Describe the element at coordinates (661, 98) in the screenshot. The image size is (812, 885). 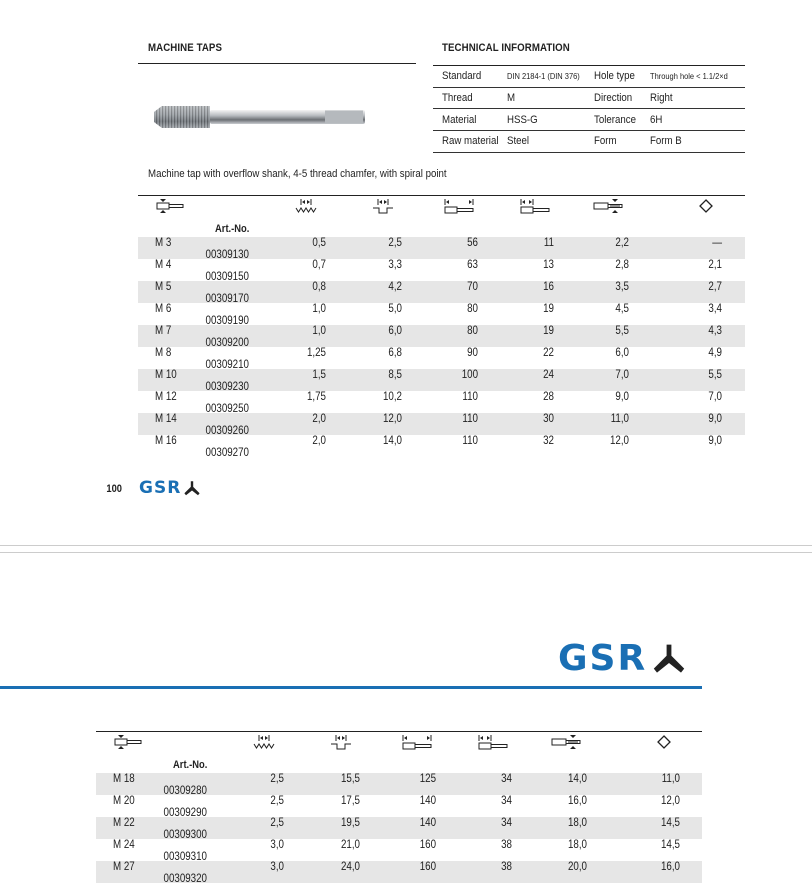
I see `value: Right` at that location.